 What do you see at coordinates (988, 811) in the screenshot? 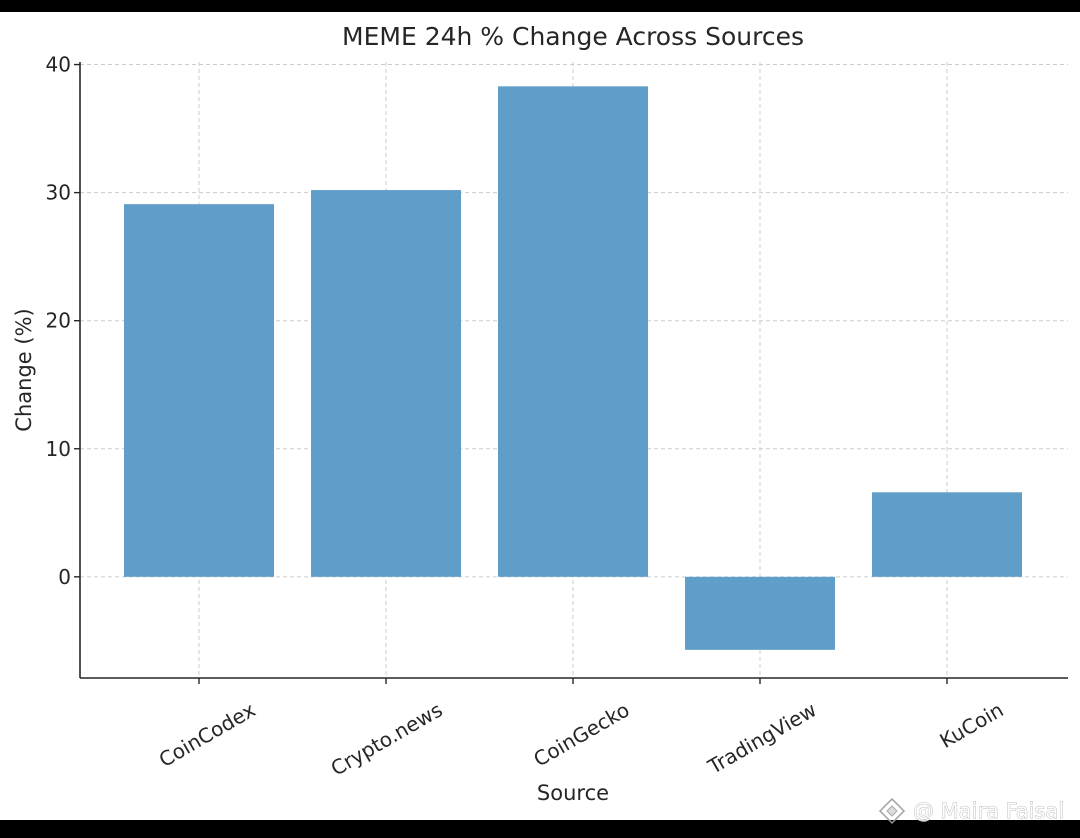
I see `watermark-text: @ Maira Faisal` at bounding box center [988, 811].